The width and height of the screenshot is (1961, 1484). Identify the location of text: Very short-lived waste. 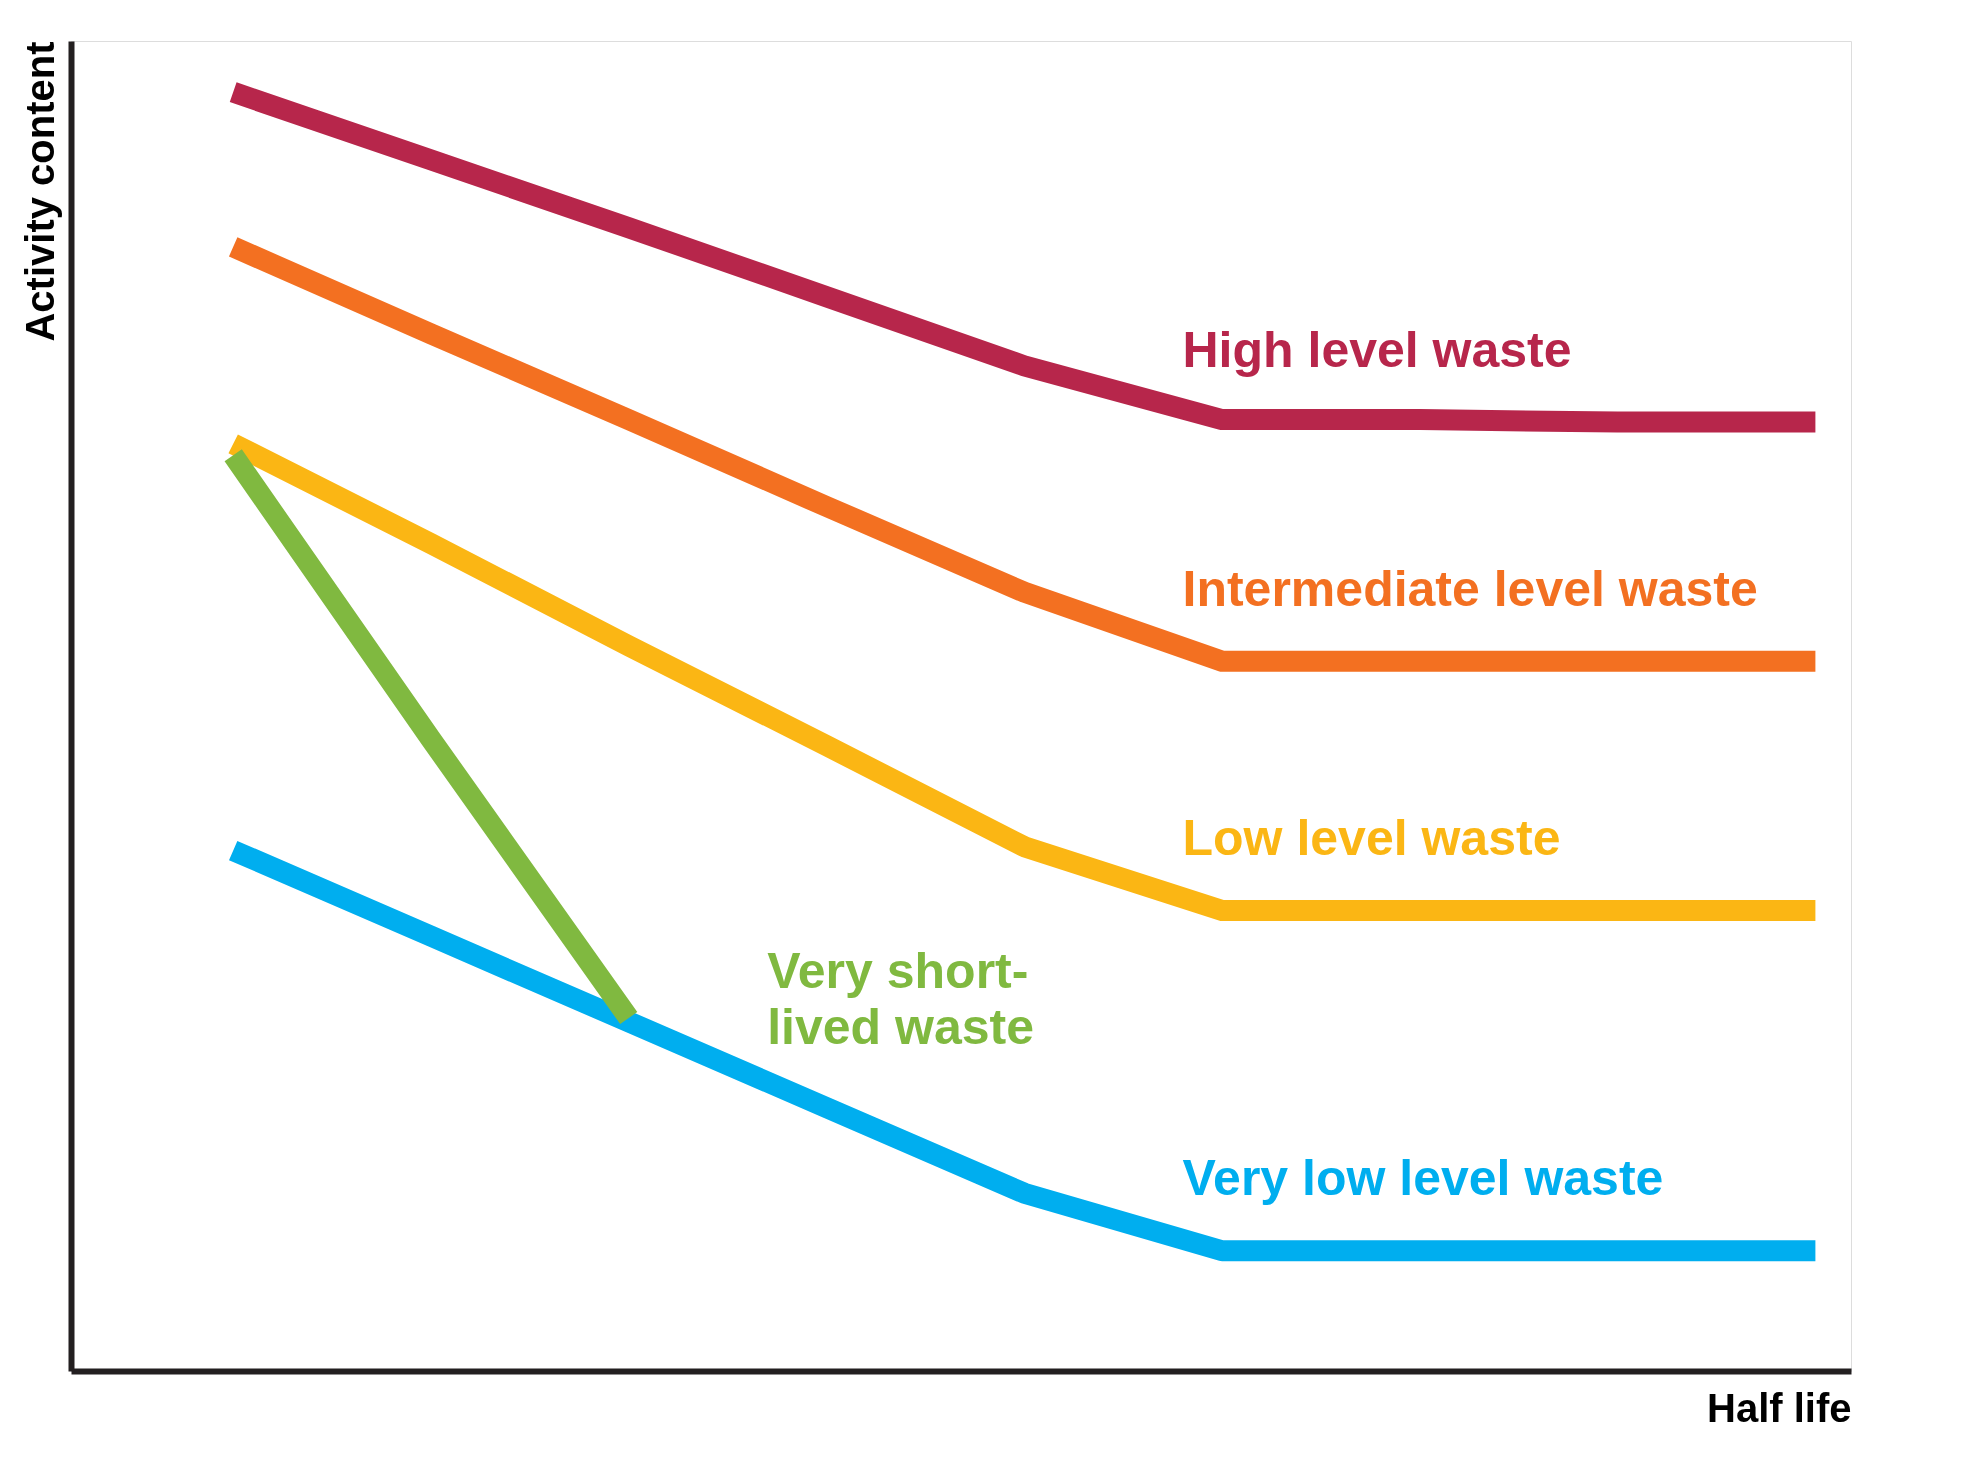
(900, 999).